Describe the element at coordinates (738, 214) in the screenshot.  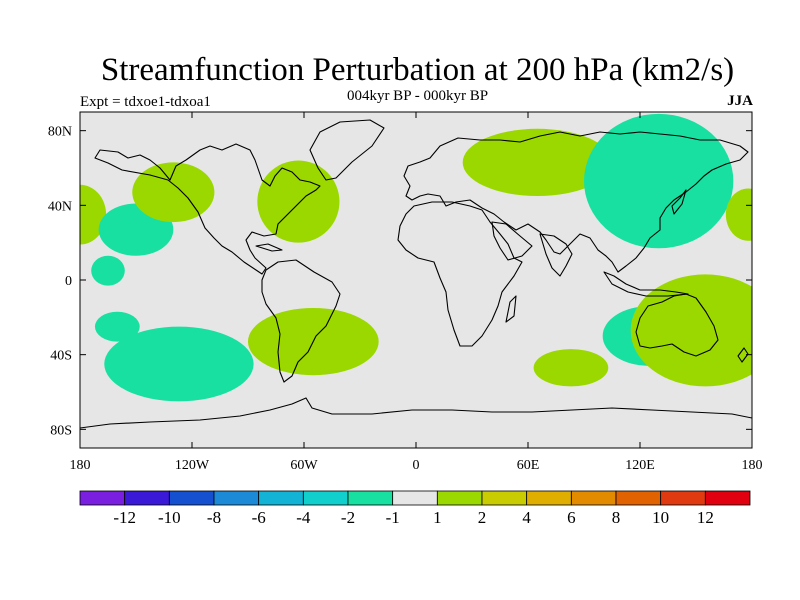
I see `contour-region-pos-east-pacific-edge` at that location.